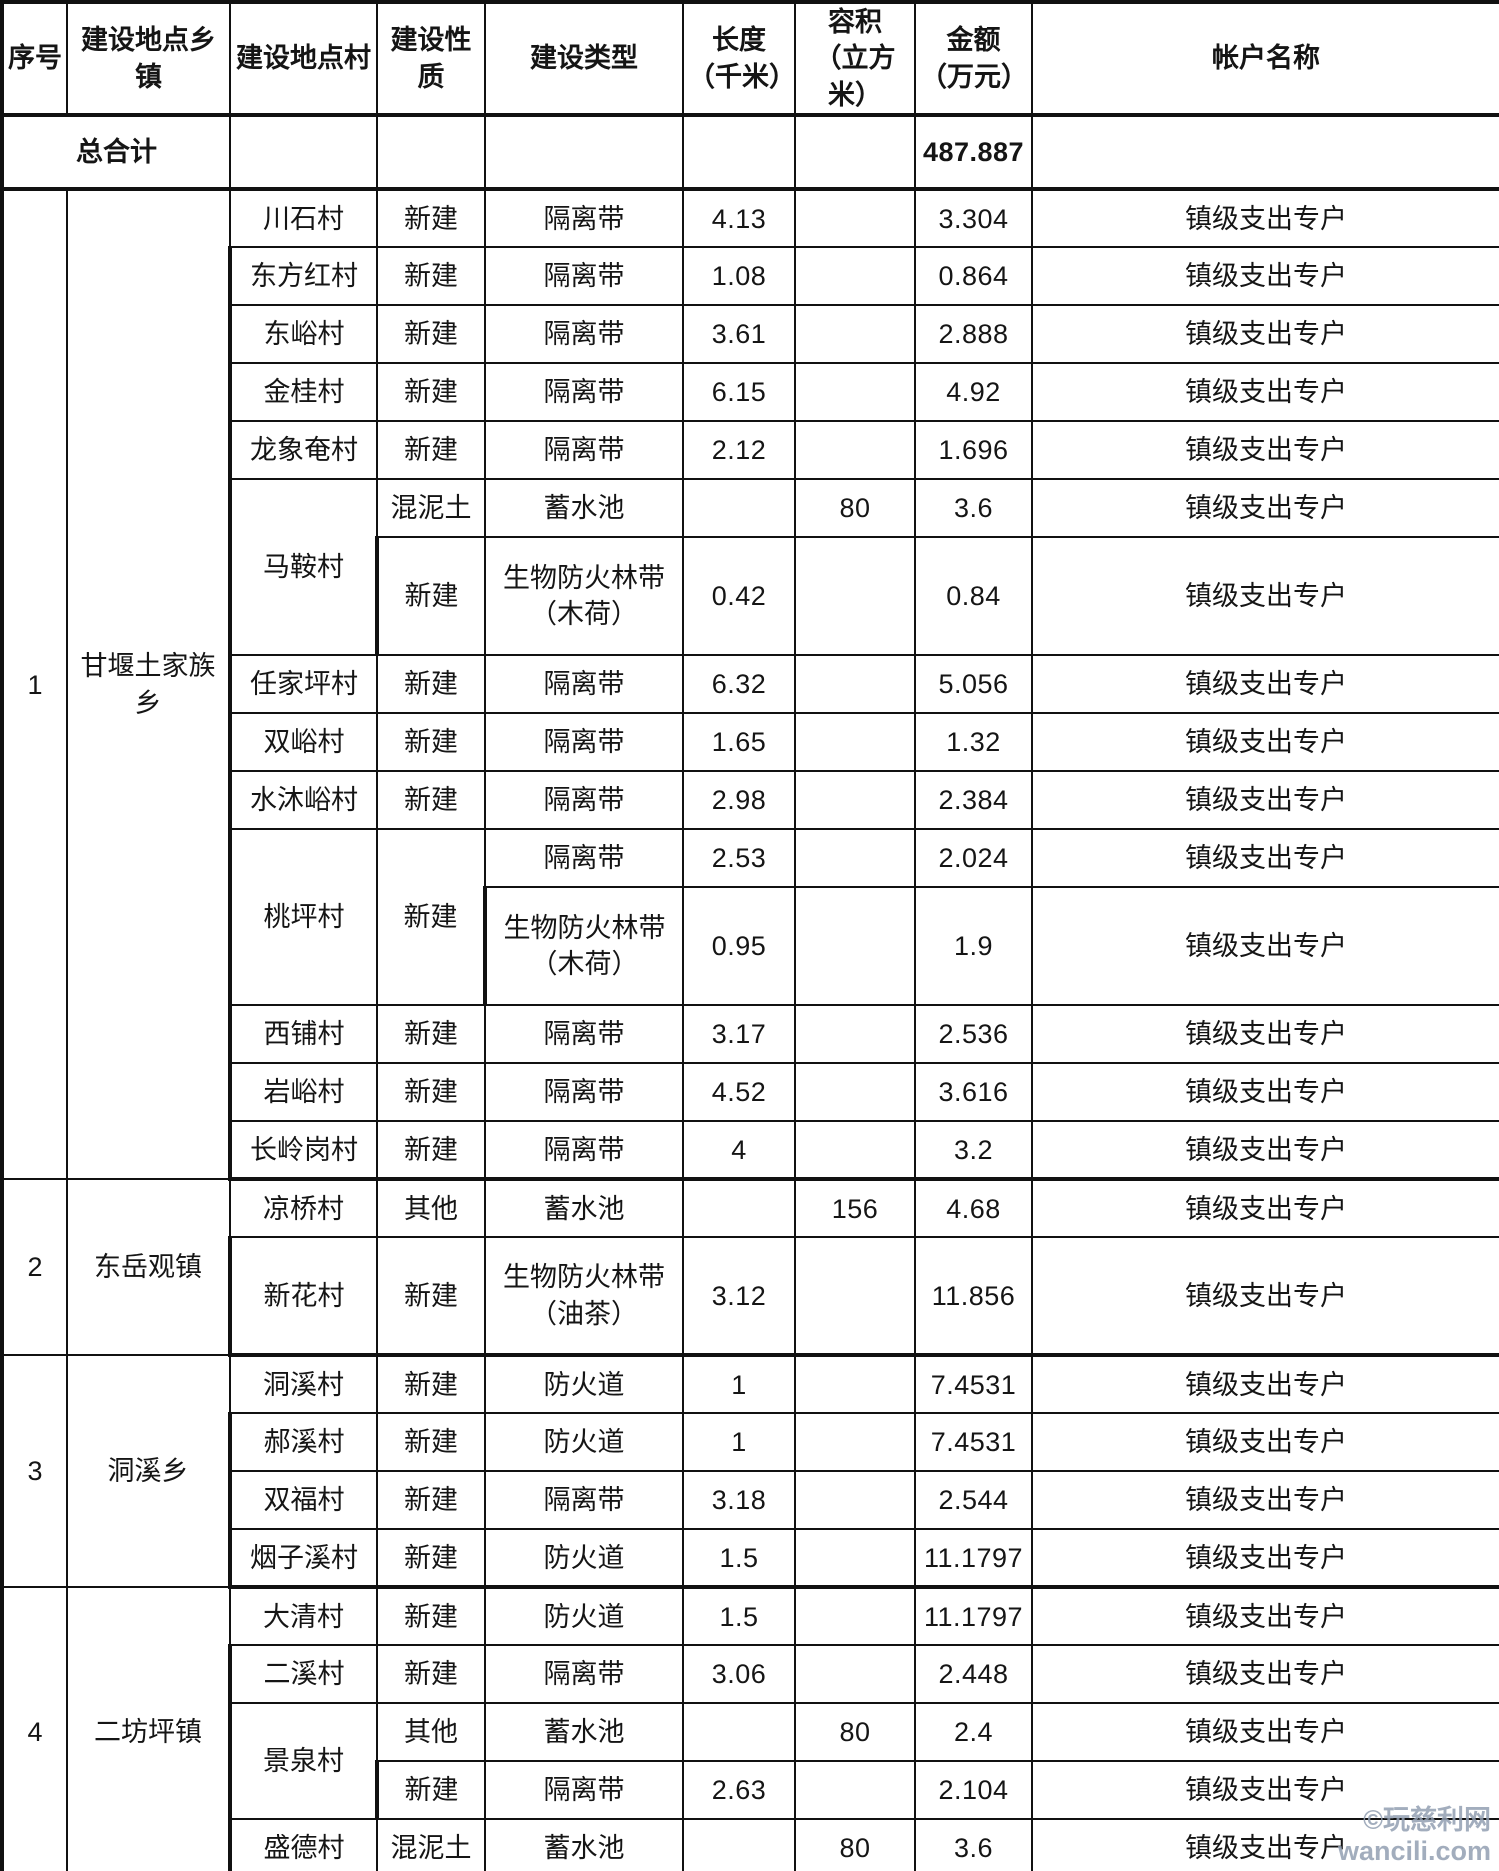 This screenshot has height=1871, width=1499. What do you see at coordinates (750, 392) in the screenshot?
I see `table-row: 金桂村 新建 隔离带 6.15 4.92 镇级支出专户` at bounding box center [750, 392].